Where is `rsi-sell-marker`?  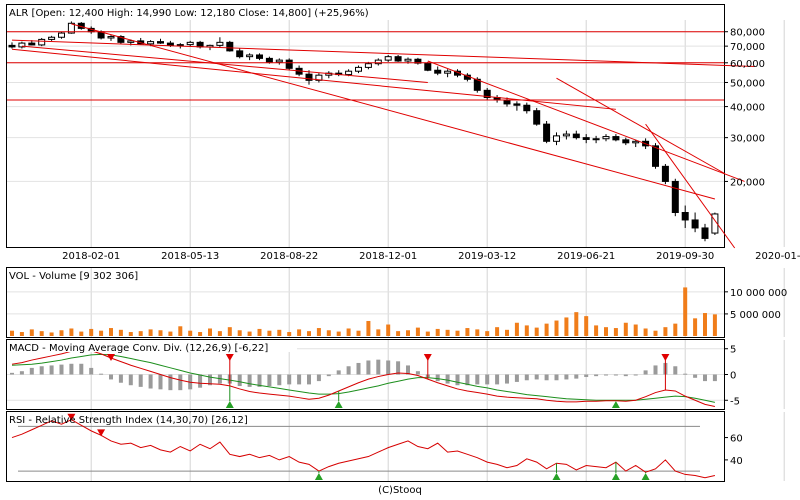 rsi-sell-marker is located at coordinates (71, 417).